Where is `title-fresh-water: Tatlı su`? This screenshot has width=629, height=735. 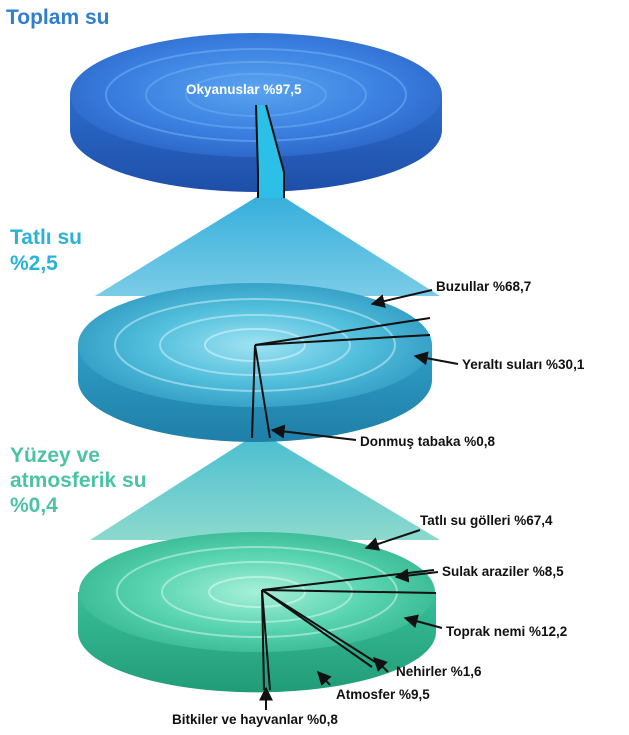 title-fresh-water: Tatlı su is located at coordinates (46, 237).